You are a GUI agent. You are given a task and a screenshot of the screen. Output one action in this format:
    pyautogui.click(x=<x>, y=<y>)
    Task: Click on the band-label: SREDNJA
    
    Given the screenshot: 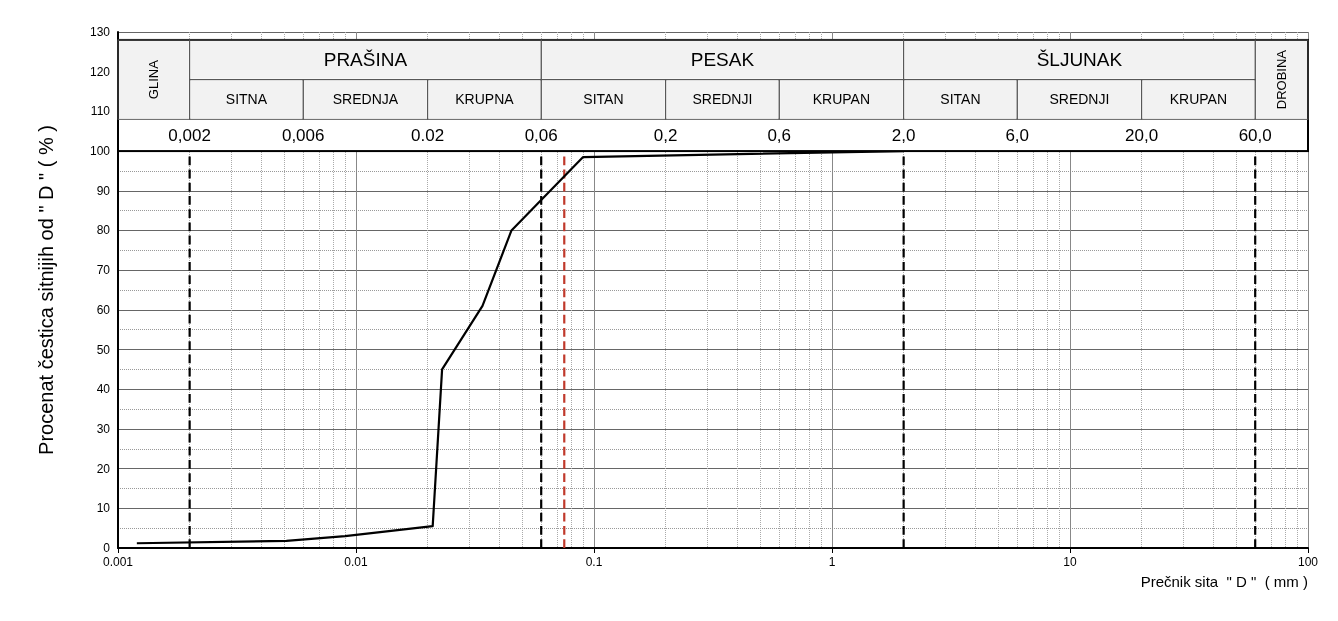 What is the action you would take?
    pyautogui.click(x=365, y=99)
    